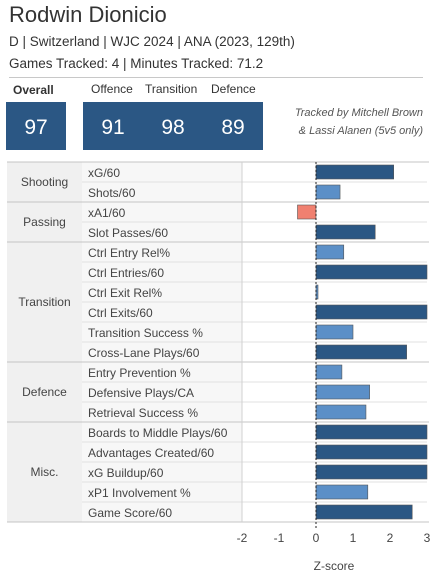 This screenshot has height=578, width=435. I want to click on metric-label: Boards to Middle Plays/60, so click(158, 433).